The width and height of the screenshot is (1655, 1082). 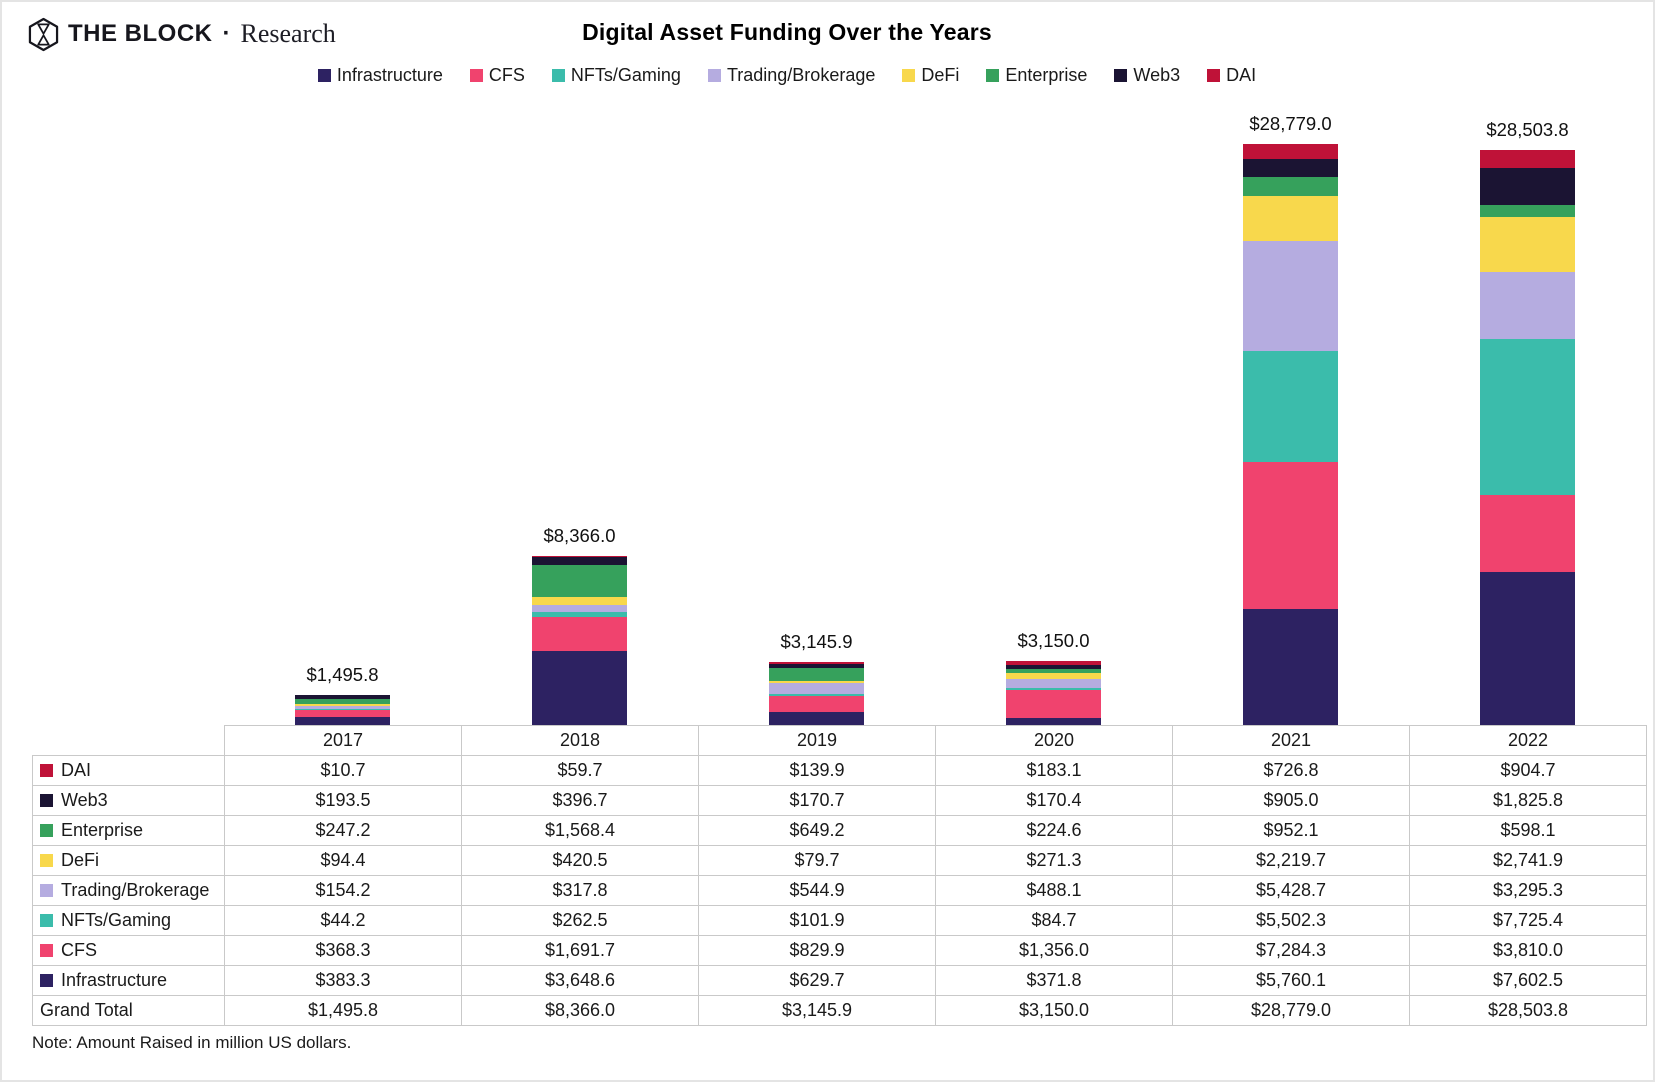 I want to click on bar-segment-2022-dai, so click(x=1527, y=158).